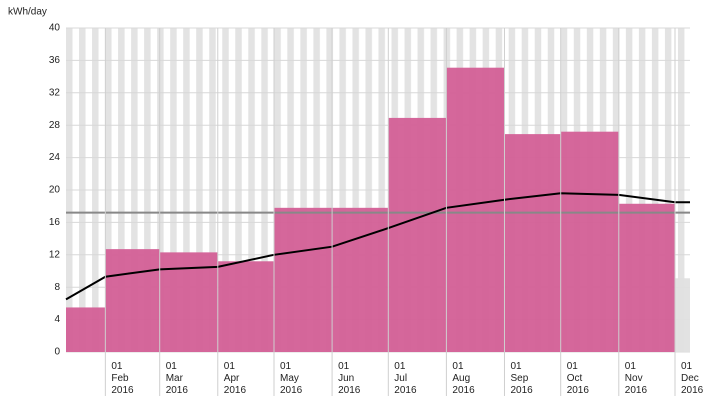 Image resolution: width=715 pixels, height=408 pixels. Describe the element at coordinates (122, 378) in the screenshot. I see `x-tick-label: 01 Feb 2016` at that location.